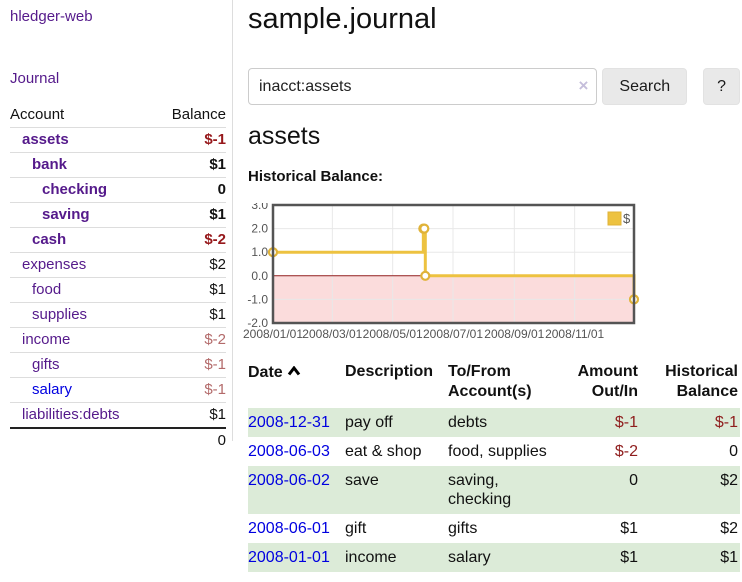 This screenshot has height=582, width=742. What do you see at coordinates (469, 557) in the screenshot?
I see `transaction-accounts: salary` at bounding box center [469, 557].